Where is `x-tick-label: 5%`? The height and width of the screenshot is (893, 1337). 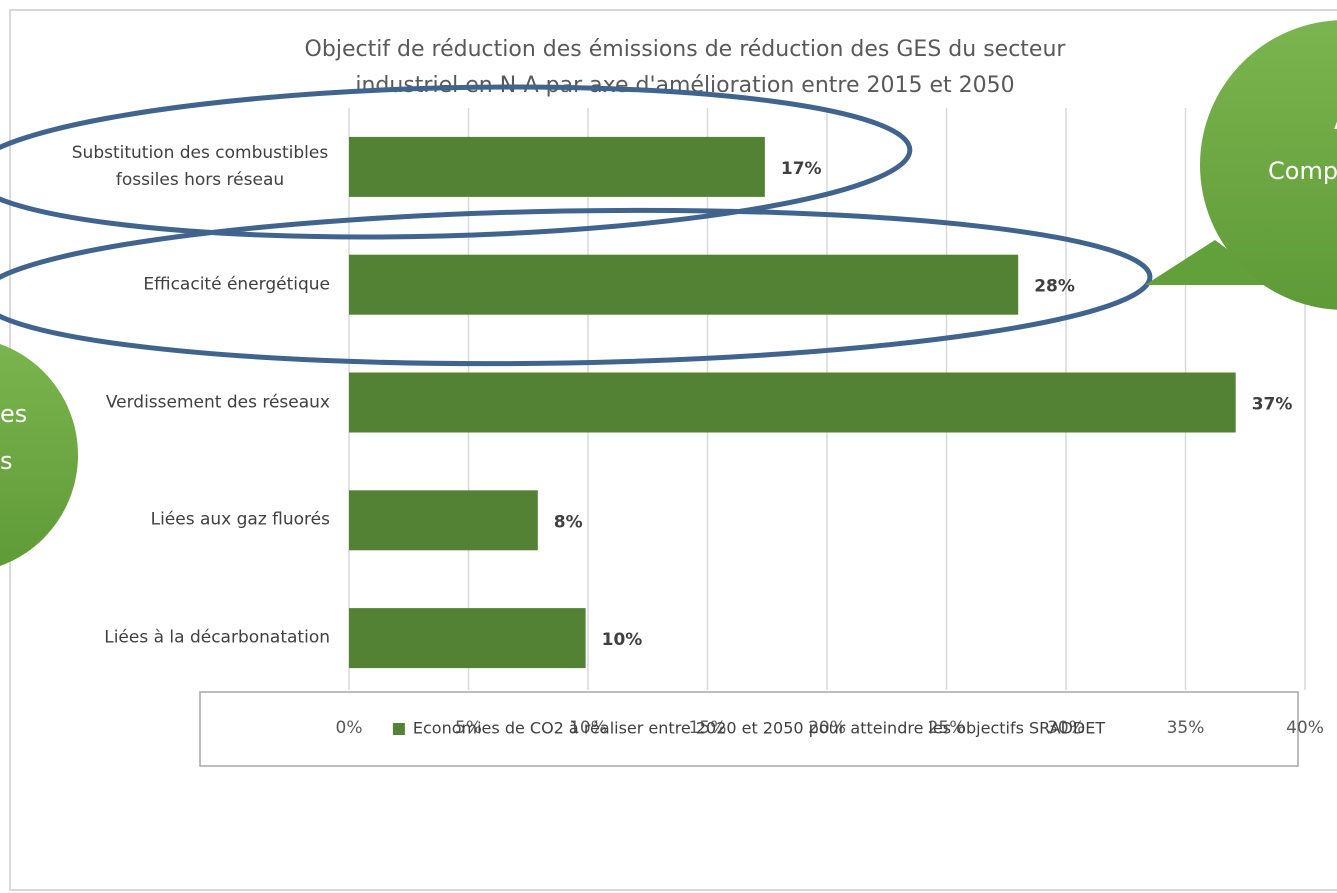 x-tick-label: 5% is located at coordinates (468, 728).